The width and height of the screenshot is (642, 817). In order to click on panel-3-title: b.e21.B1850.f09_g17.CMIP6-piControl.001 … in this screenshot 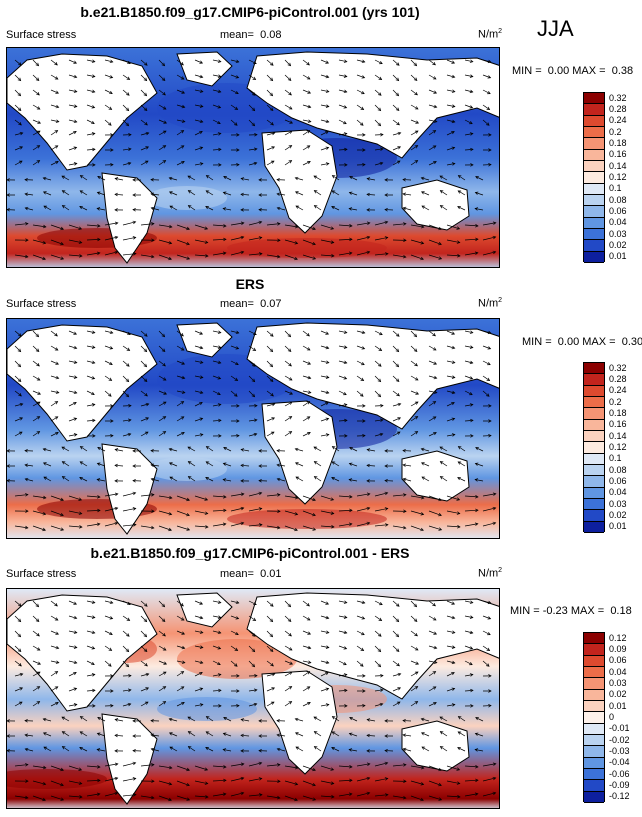, I will do `click(250, 553)`.